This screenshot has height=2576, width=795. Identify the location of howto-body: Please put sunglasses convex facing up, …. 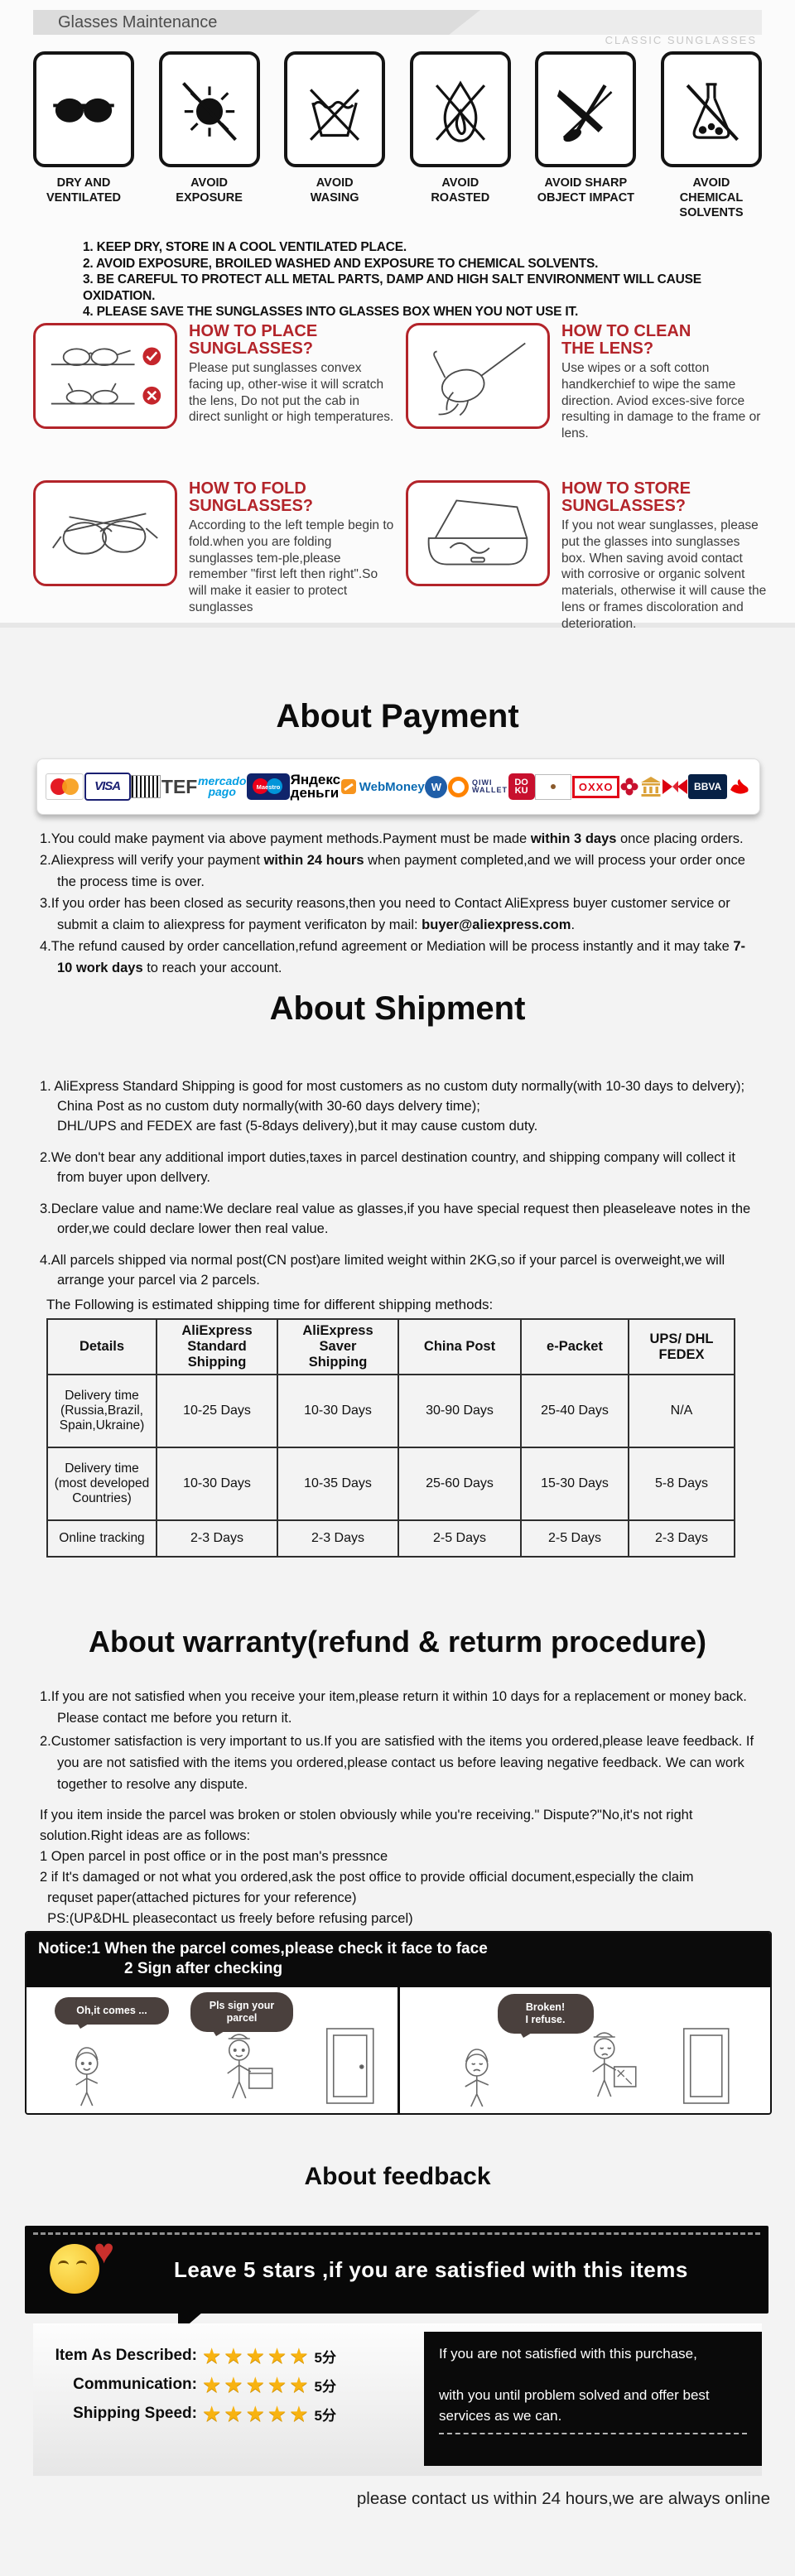
(291, 393).